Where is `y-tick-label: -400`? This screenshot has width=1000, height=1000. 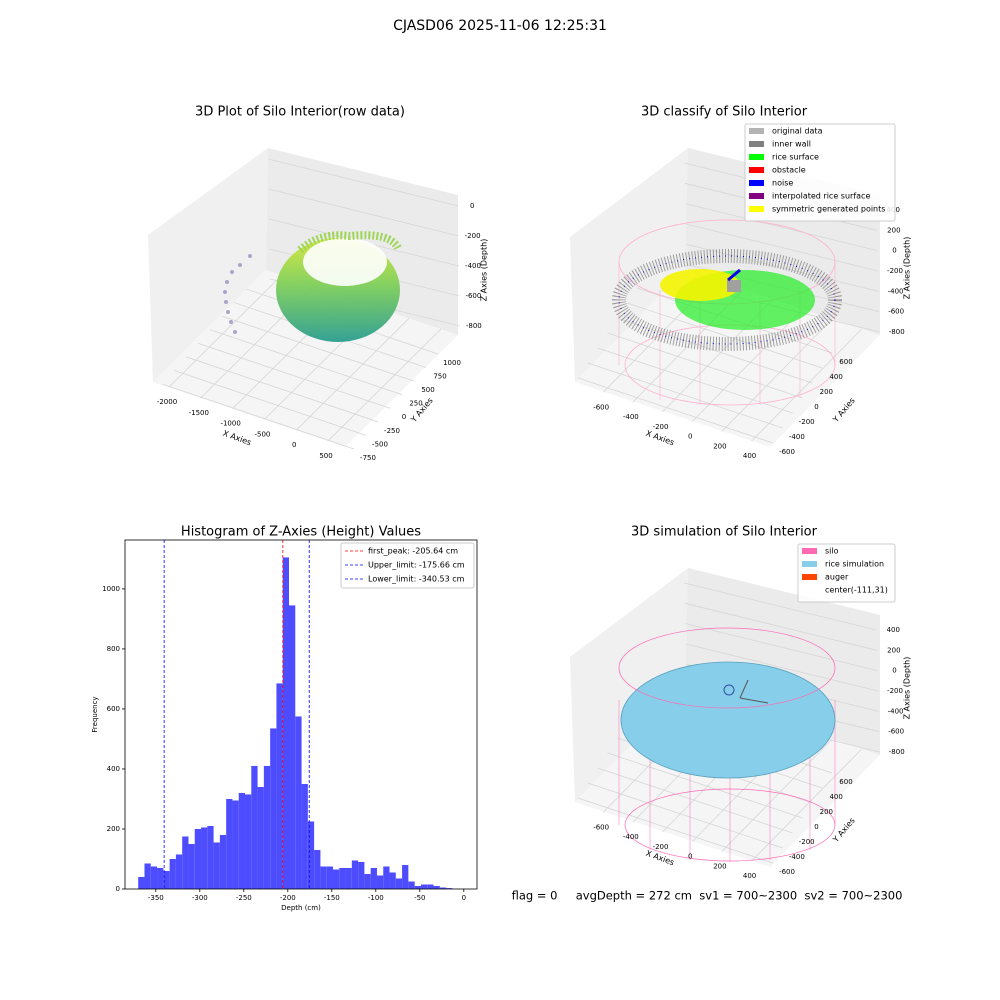
y-tick-label: -400 is located at coordinates (797, 437).